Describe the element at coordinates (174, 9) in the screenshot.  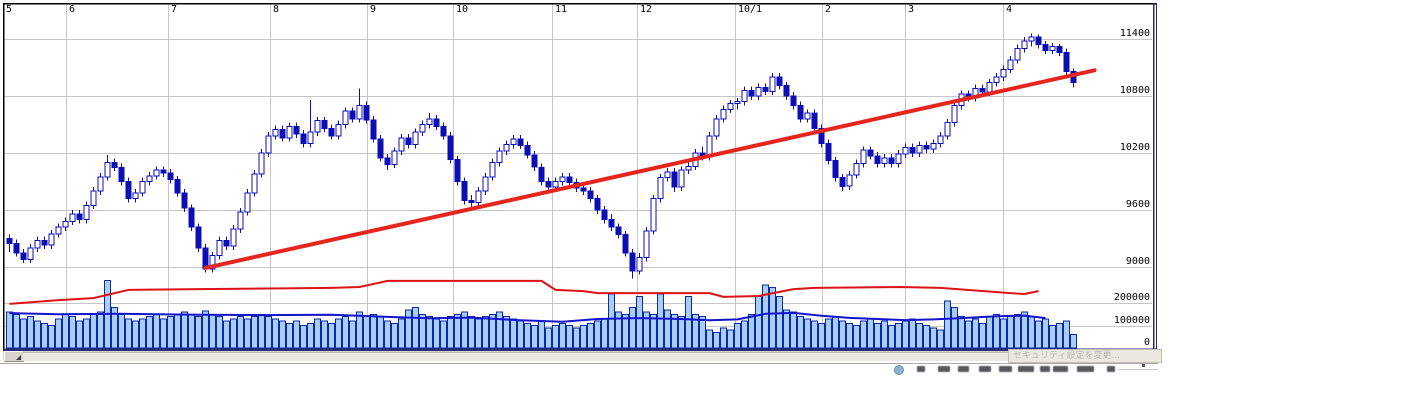
I see `month-label: 7` at that location.